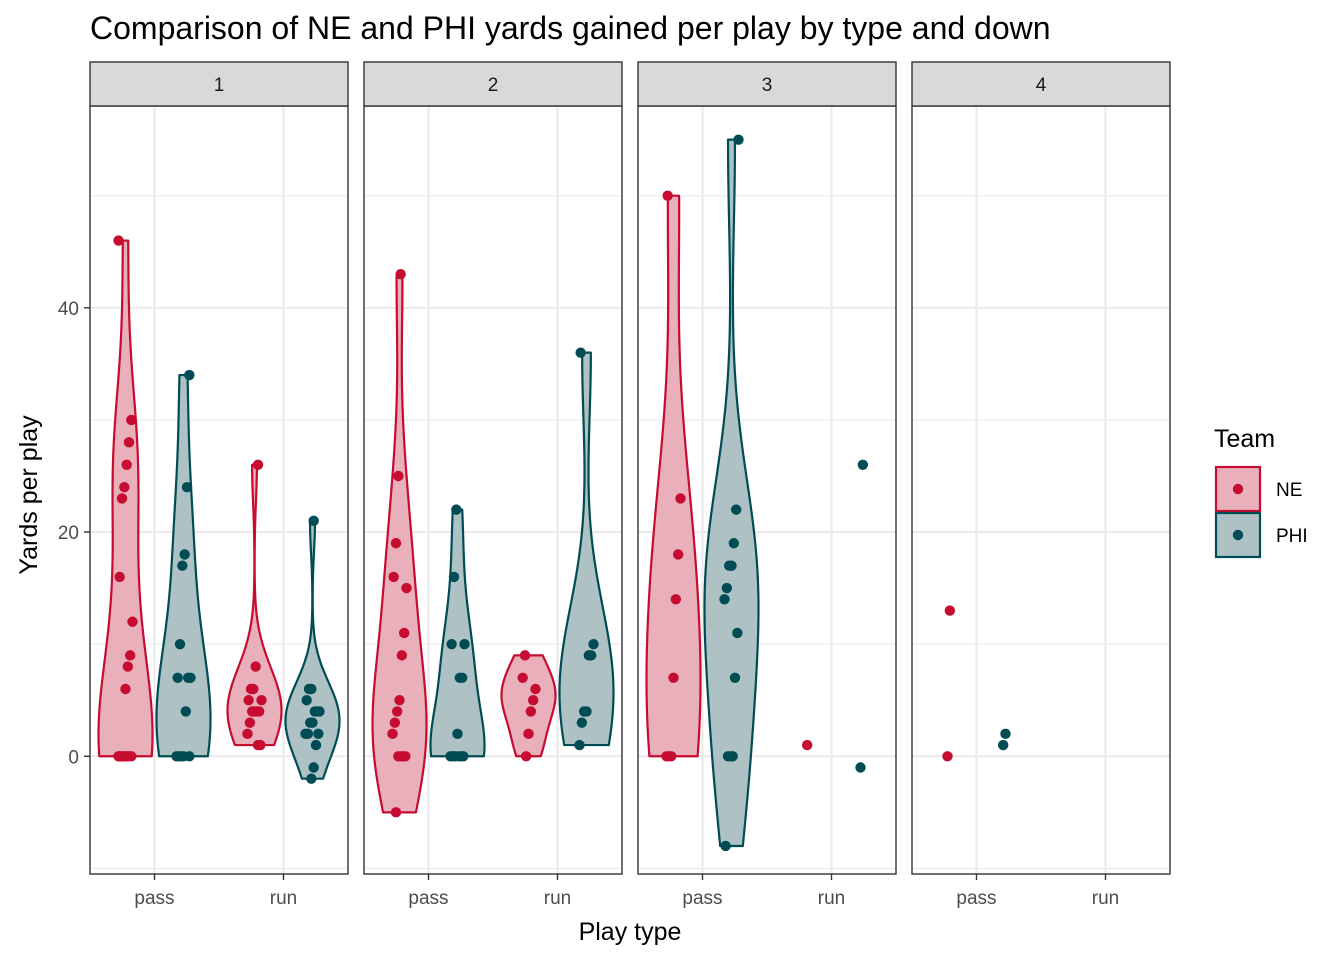 The height and width of the screenshot is (960, 1344). I want to click on legend: Team NE PHI, so click(1261, 492).